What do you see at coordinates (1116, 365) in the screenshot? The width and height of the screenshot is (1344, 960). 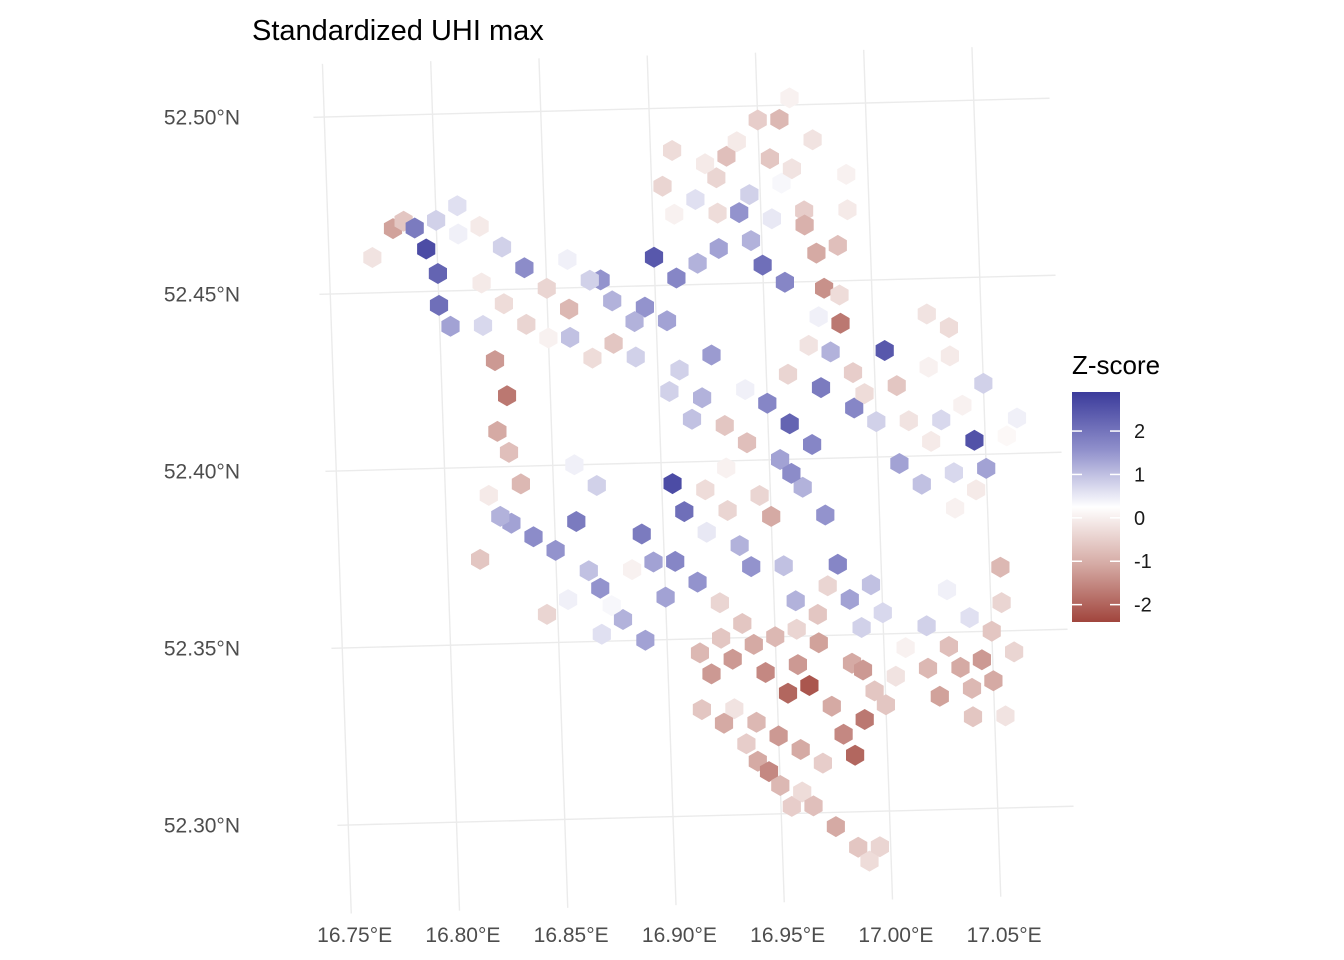 I see `legend-title: Z-score` at bounding box center [1116, 365].